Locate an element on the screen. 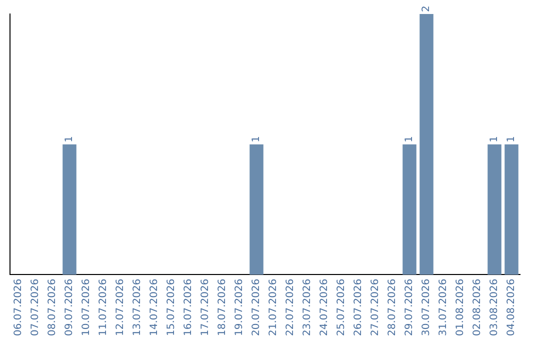 This screenshot has height=340, width=540. x-tick-label: 07.07.2026 is located at coordinates (36, 307).